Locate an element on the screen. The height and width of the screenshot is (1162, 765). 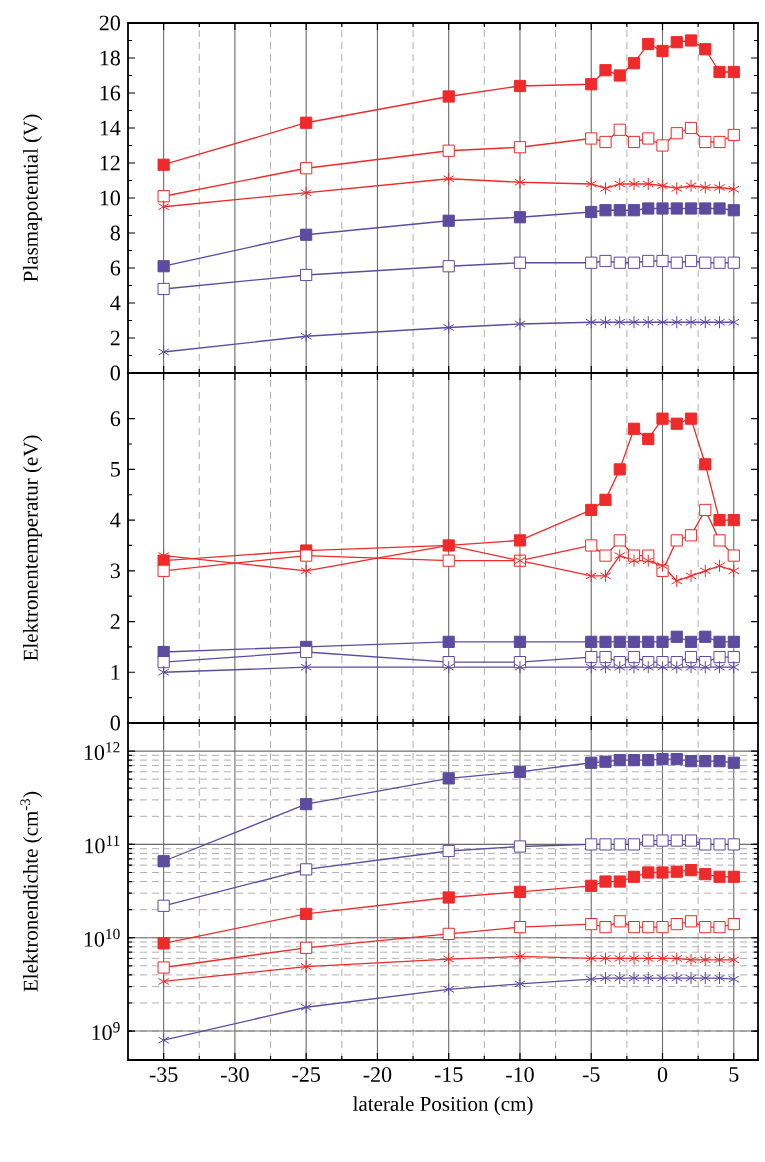
y-tick-label: 10$^{11}$ is located at coordinates (102, 844).